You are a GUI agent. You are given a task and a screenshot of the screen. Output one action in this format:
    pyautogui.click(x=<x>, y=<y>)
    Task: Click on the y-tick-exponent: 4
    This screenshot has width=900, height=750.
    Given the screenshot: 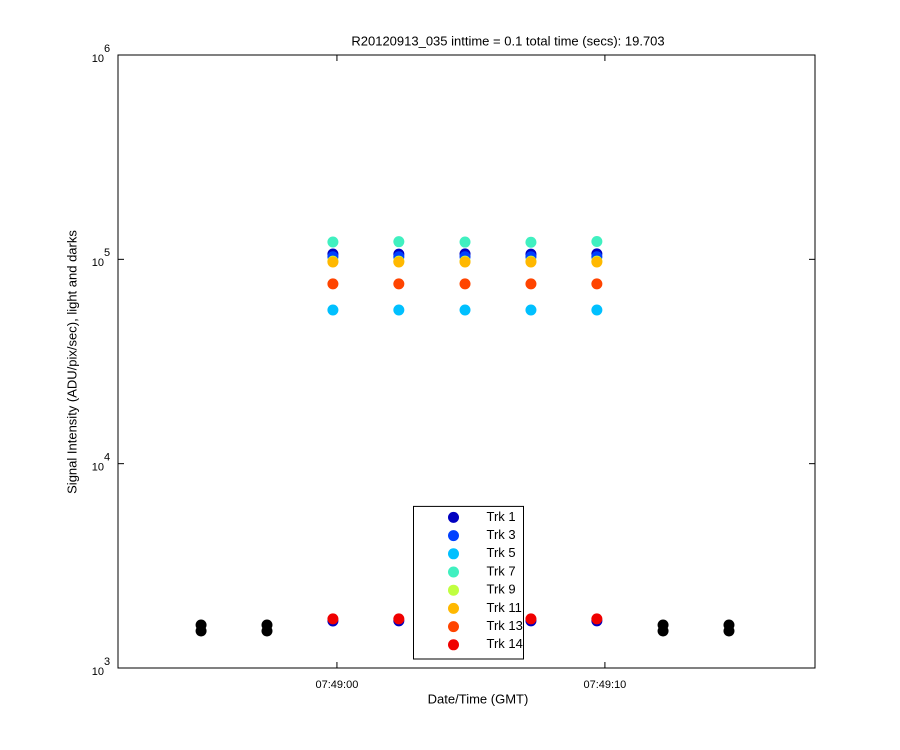 What is the action you would take?
    pyautogui.click(x=107, y=458)
    